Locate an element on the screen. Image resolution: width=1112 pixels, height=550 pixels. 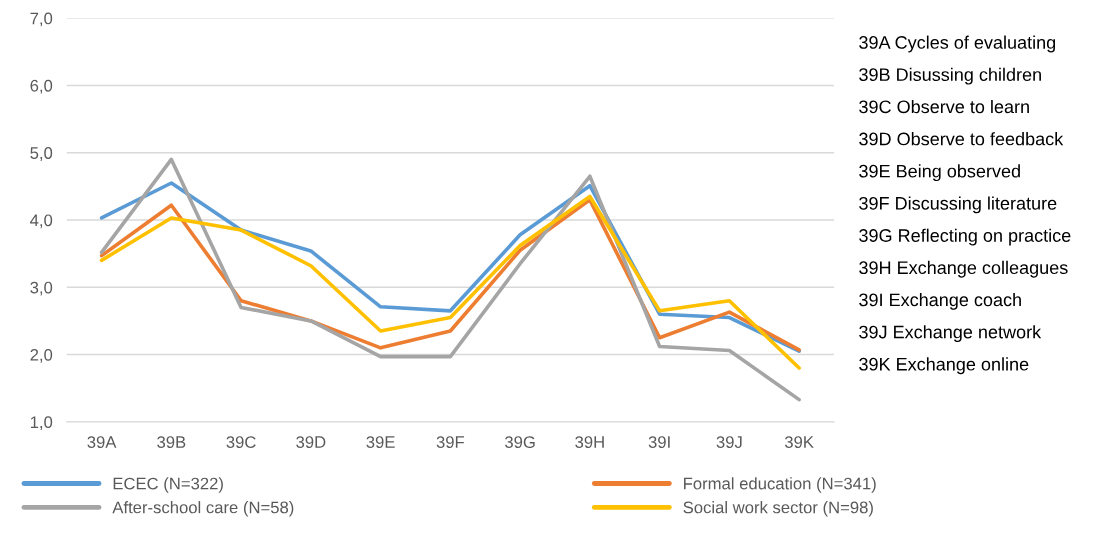
x-tick-label: 39B is located at coordinates (171, 442).